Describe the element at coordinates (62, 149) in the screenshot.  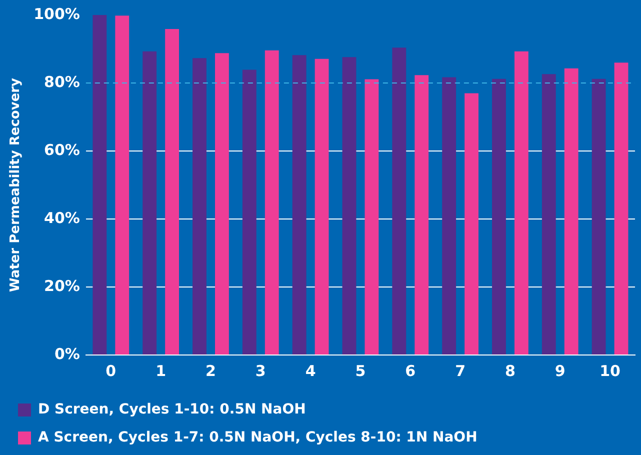
I see `y-tick-label: 60%` at that location.